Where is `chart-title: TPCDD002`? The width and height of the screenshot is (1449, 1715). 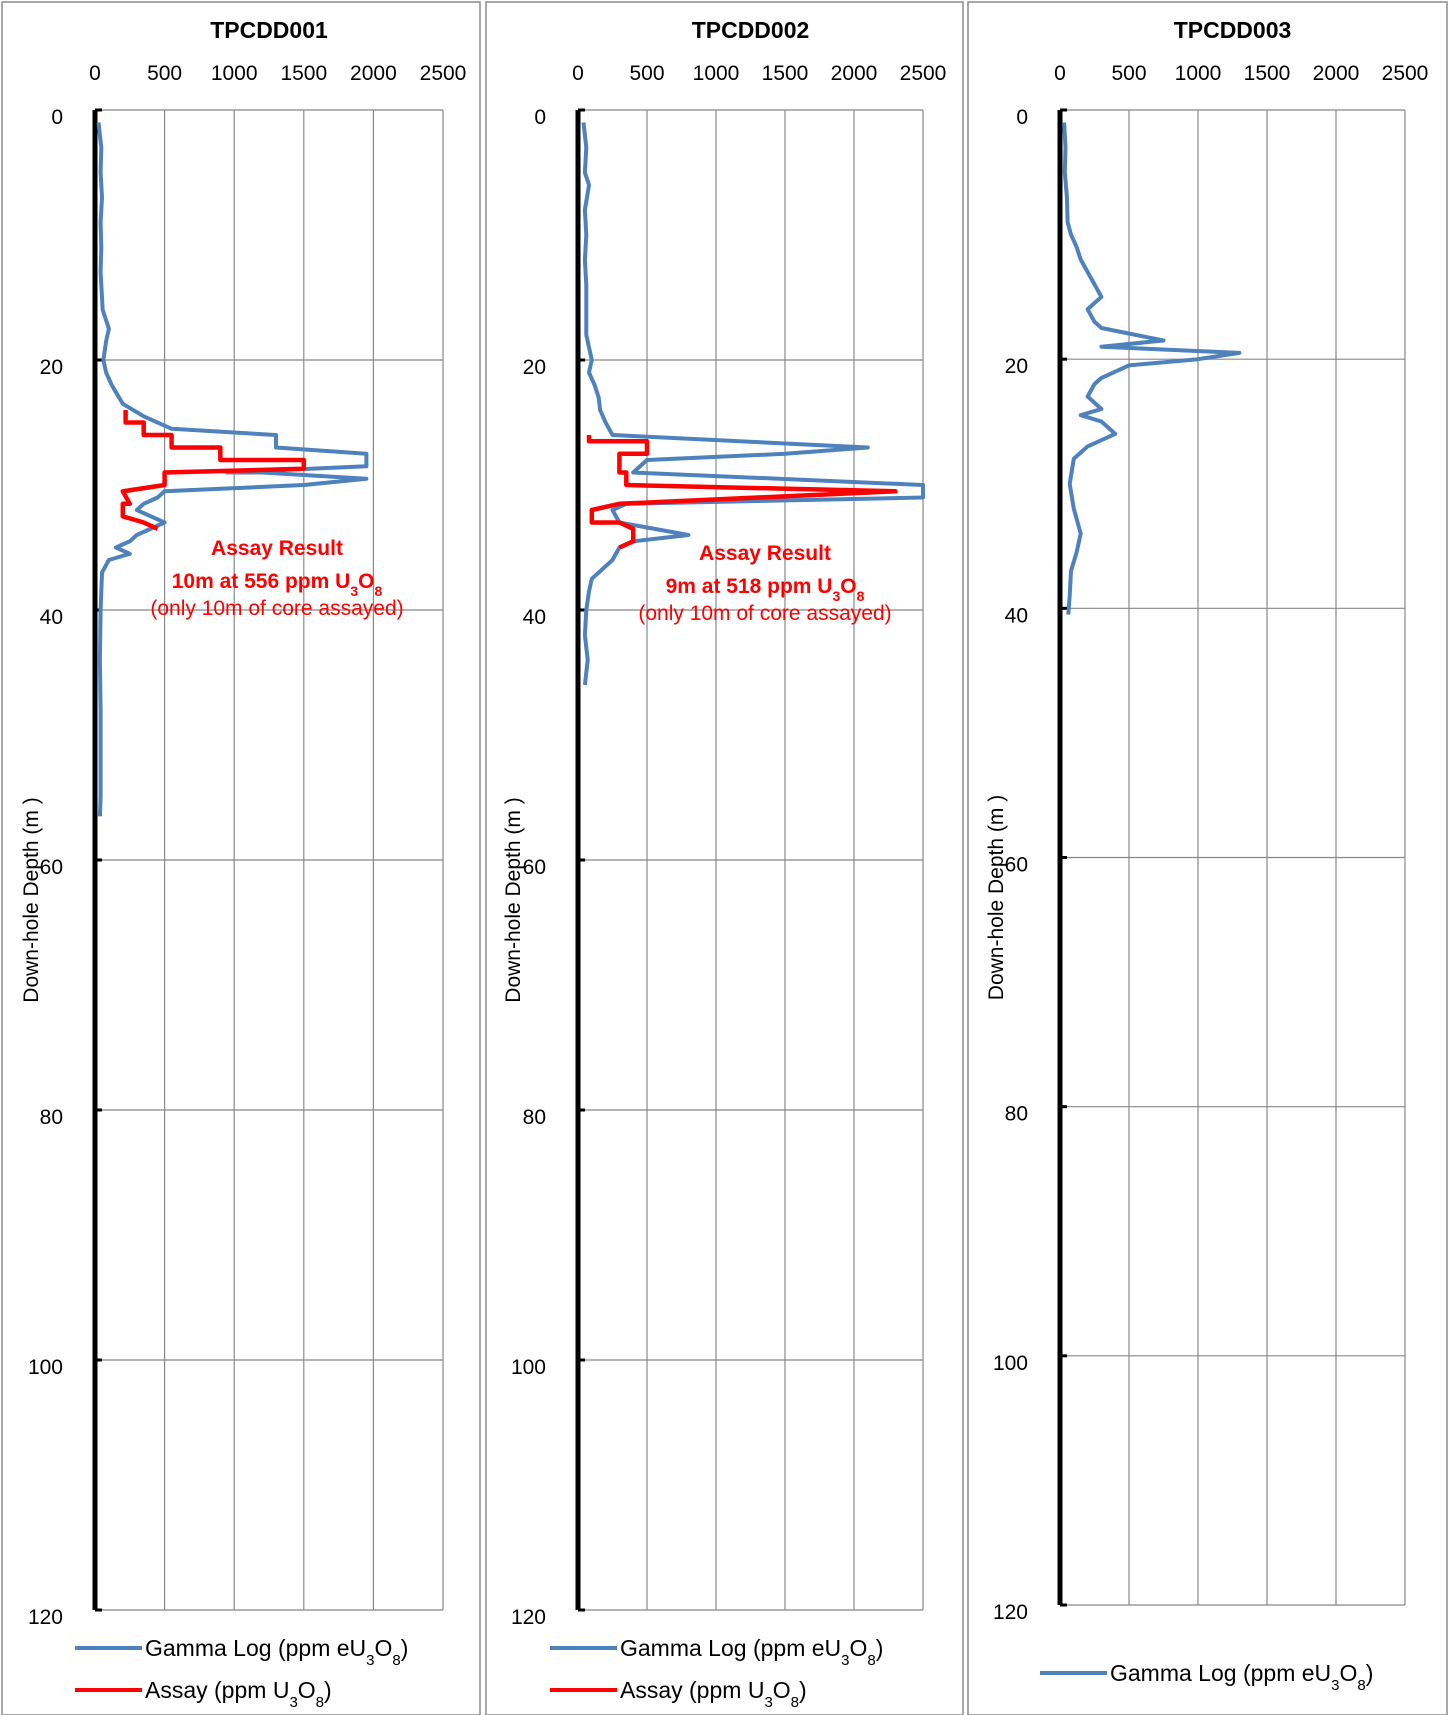 chart-title: TPCDD002 is located at coordinates (751, 30).